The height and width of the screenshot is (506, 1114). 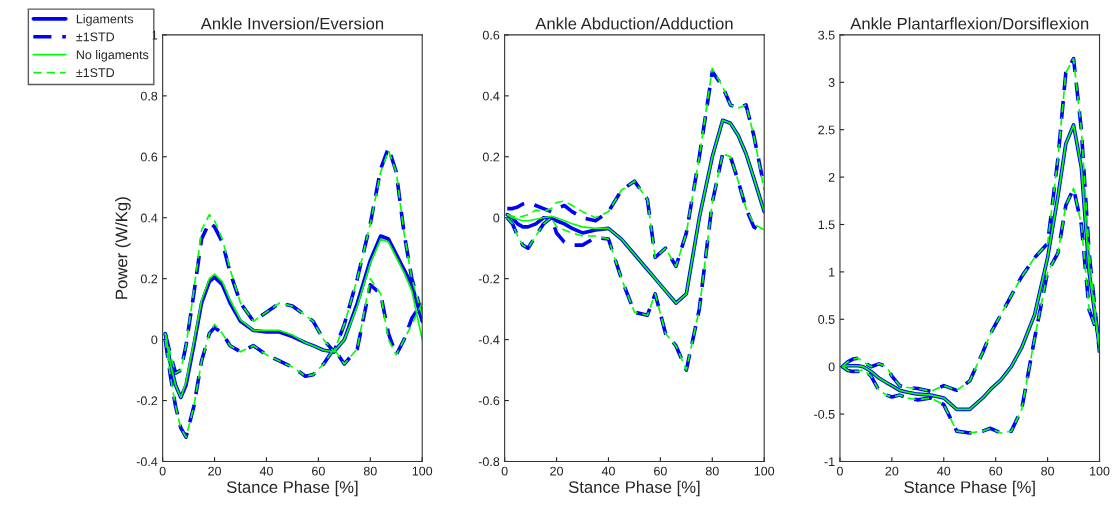 I want to click on y-tick-label: 2.5, so click(x=826, y=130).